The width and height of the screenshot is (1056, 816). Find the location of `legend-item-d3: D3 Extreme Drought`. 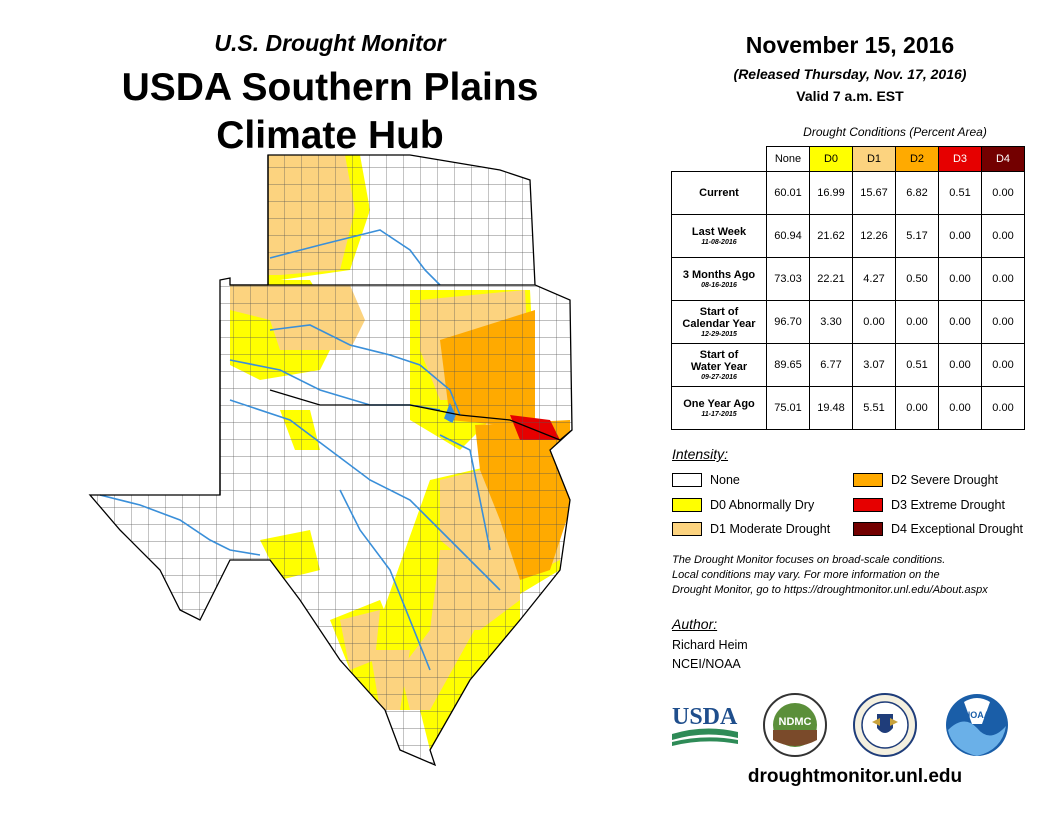

legend-item-d3: D3 Extreme Drought is located at coordinates (929, 505).